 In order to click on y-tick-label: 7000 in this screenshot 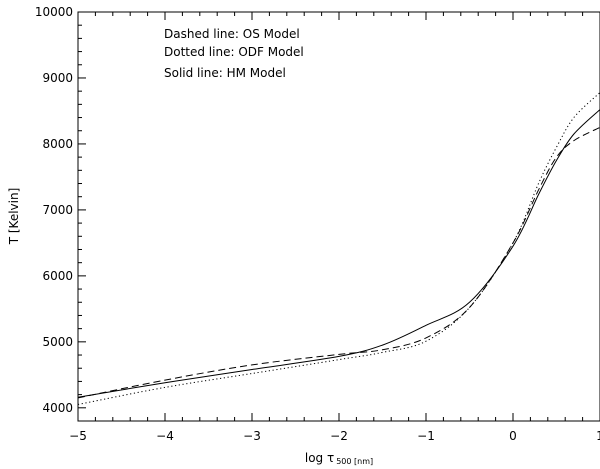, I will do `click(57, 210)`.